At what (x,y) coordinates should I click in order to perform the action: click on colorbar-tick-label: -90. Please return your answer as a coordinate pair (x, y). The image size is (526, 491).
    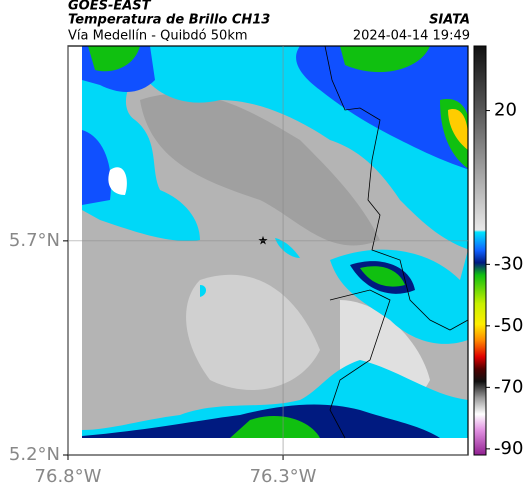
    Looking at the image, I should click on (508, 448).